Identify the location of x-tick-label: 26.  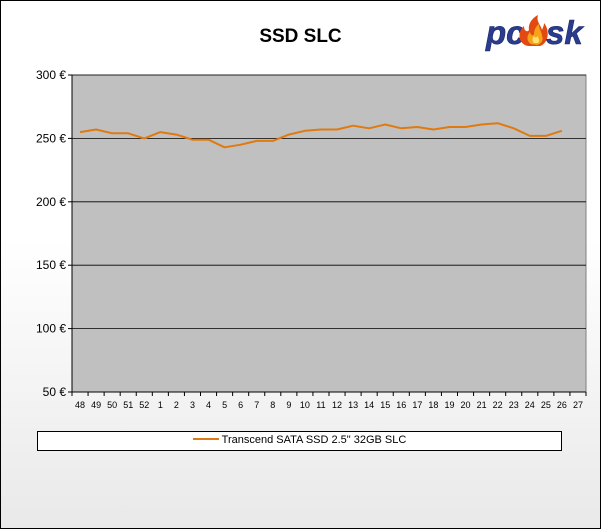
(562, 405).